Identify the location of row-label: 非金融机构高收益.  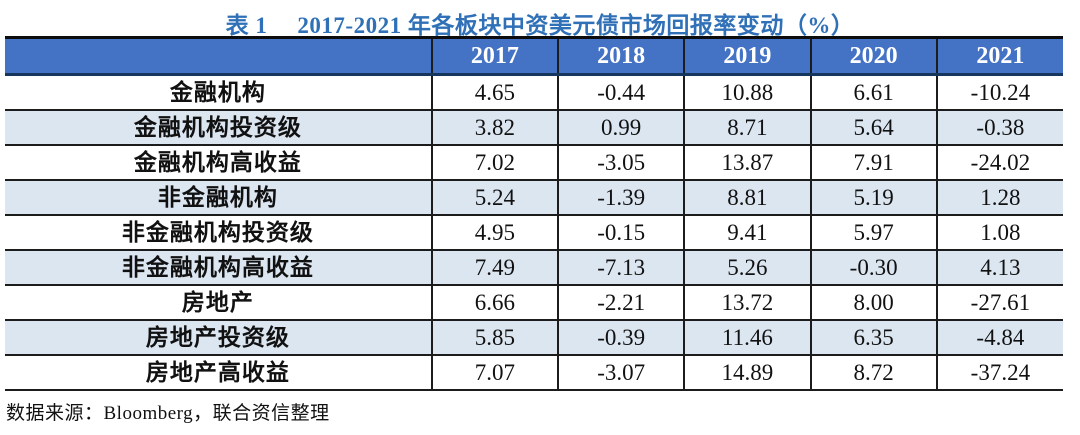
(218, 267).